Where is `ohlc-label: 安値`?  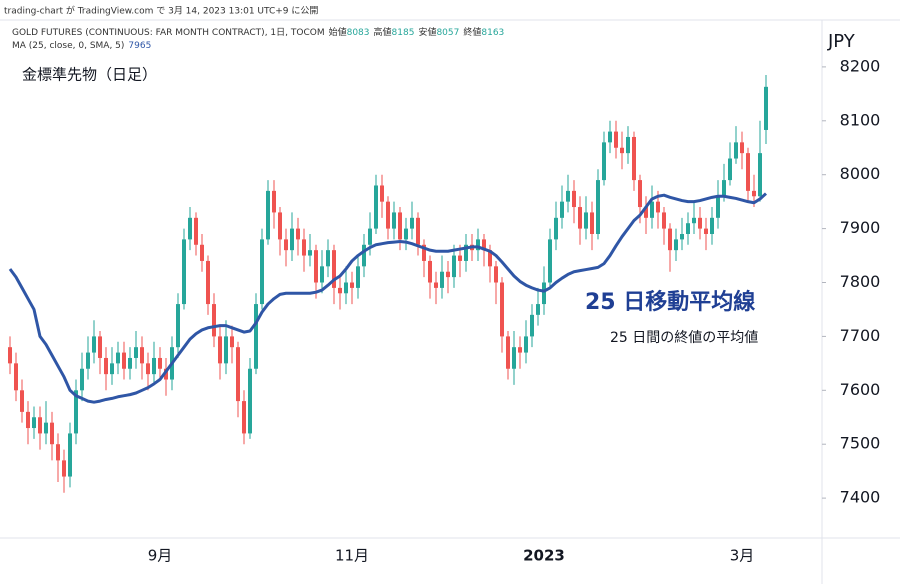
ohlc-label: 安値 is located at coordinates (427, 32).